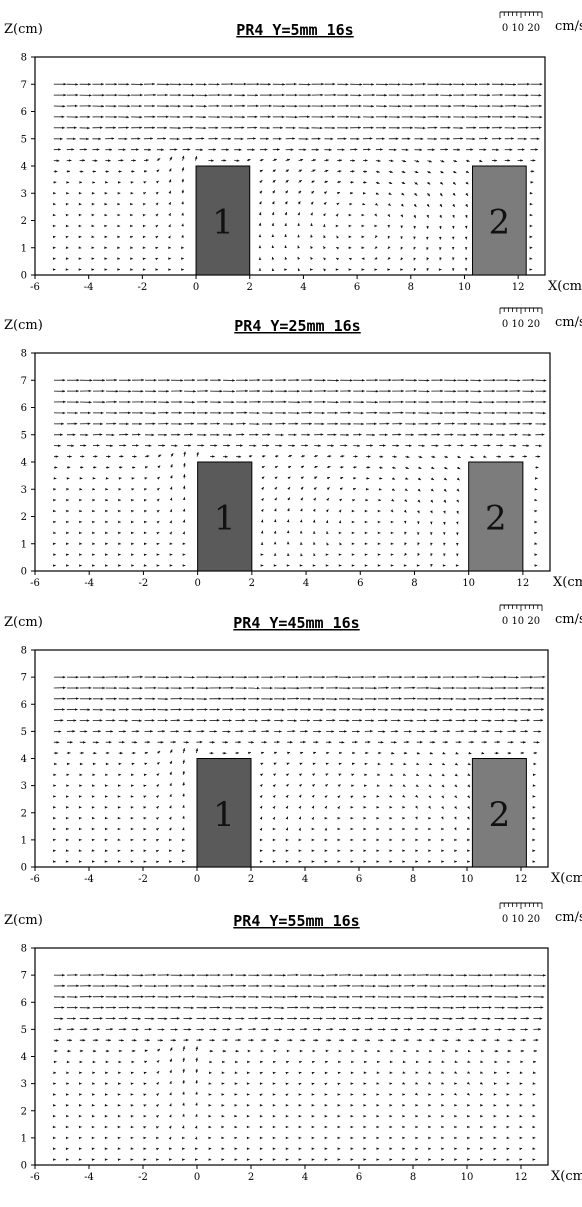 Image resolution: width=582 pixels, height=1207 pixels. Describe the element at coordinates (414, 583) in the screenshot. I see `x-tick-label: 8` at that location.